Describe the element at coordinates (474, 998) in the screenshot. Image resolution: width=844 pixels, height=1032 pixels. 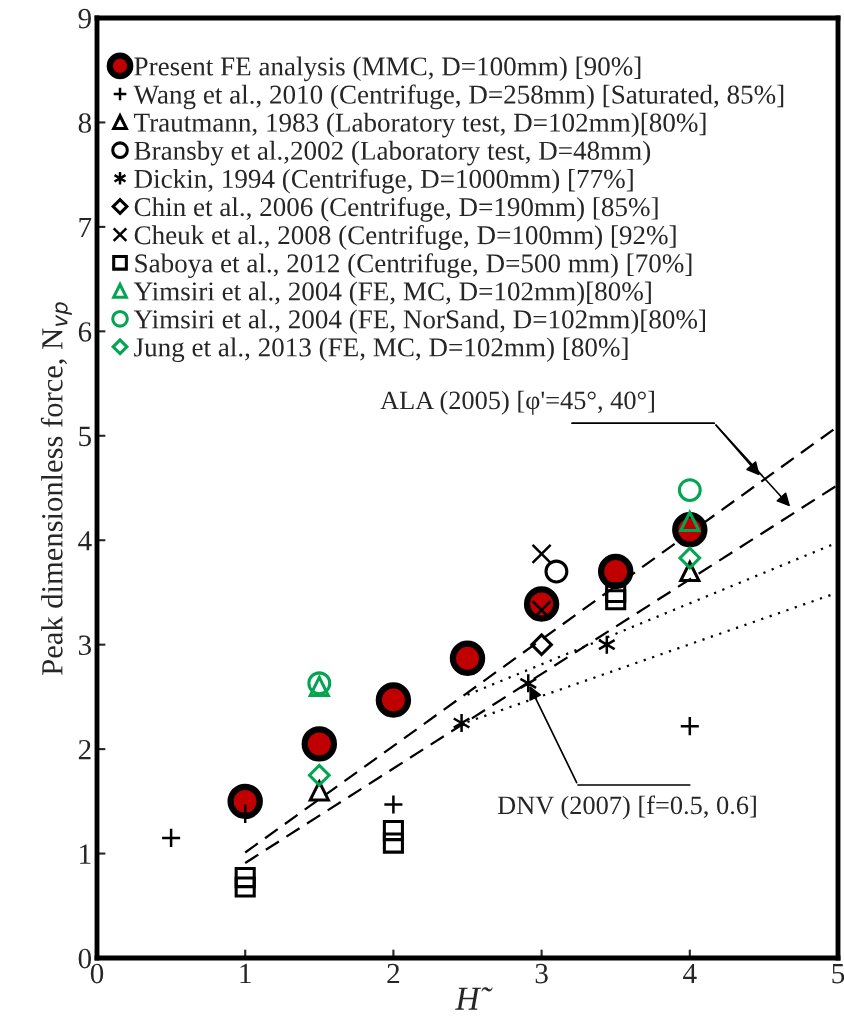
I see `x-axis-title: H̃` at that location.